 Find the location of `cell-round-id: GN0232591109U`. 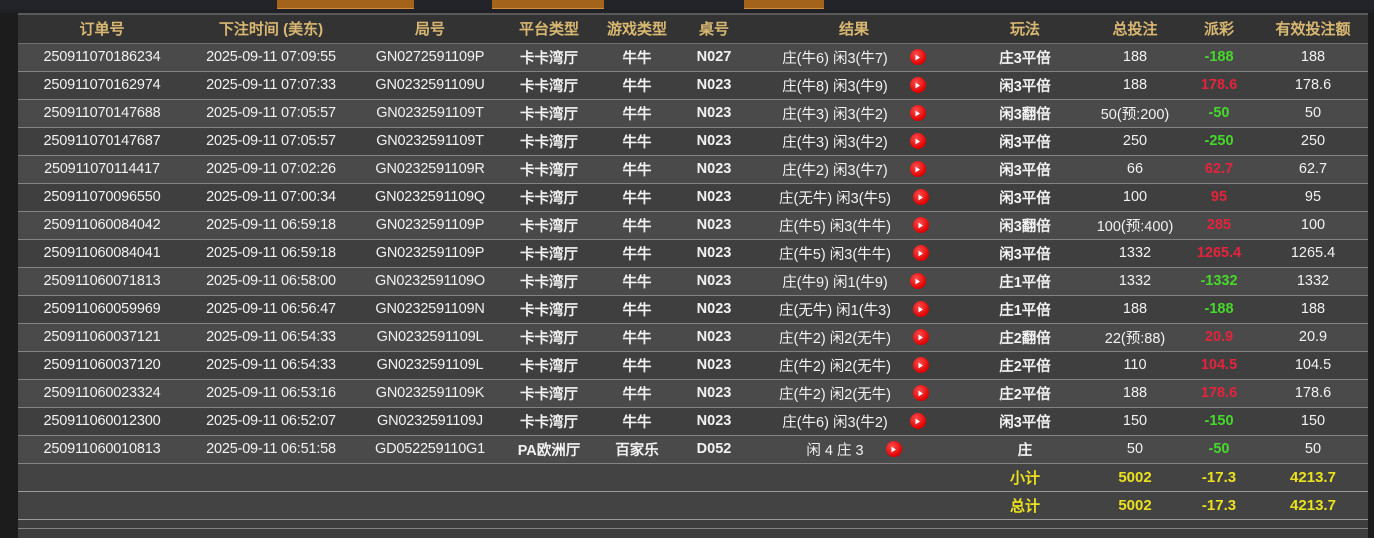

cell-round-id: GN0232591109U is located at coordinates (430, 85).